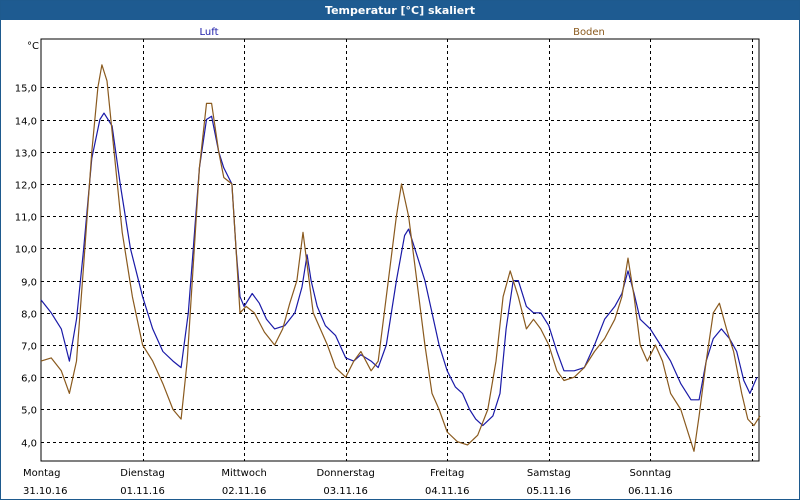 Image resolution: width=800 pixels, height=500 pixels. I want to click on x-date-label: 02.11.16, so click(244, 491).